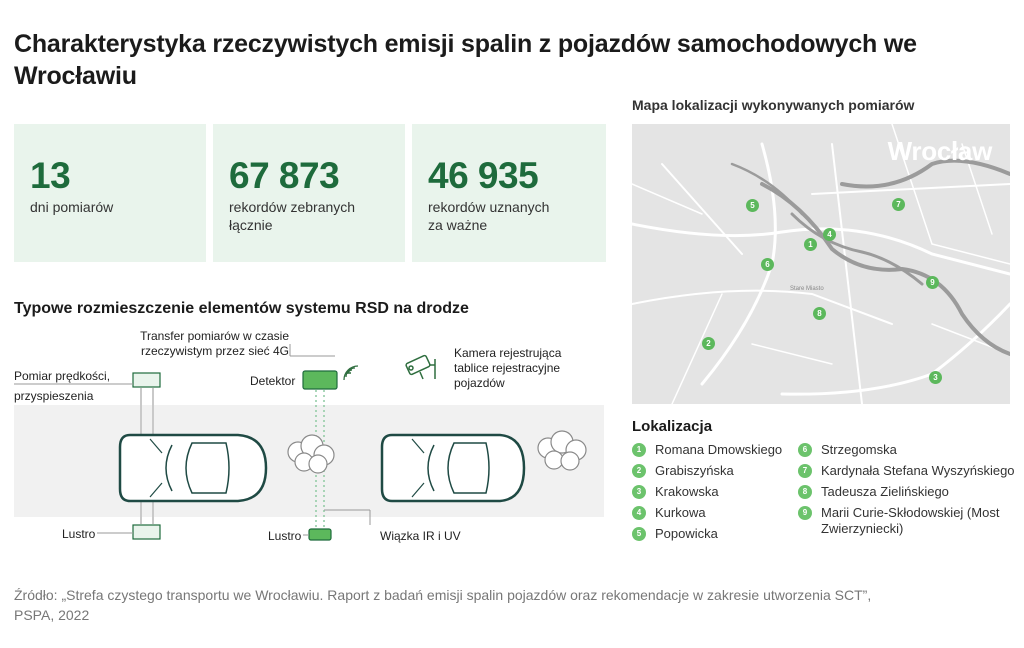 This screenshot has width=1024, height=648. I want to click on location-item: 8 Tadeusza Zielińskiego, so click(908, 492).